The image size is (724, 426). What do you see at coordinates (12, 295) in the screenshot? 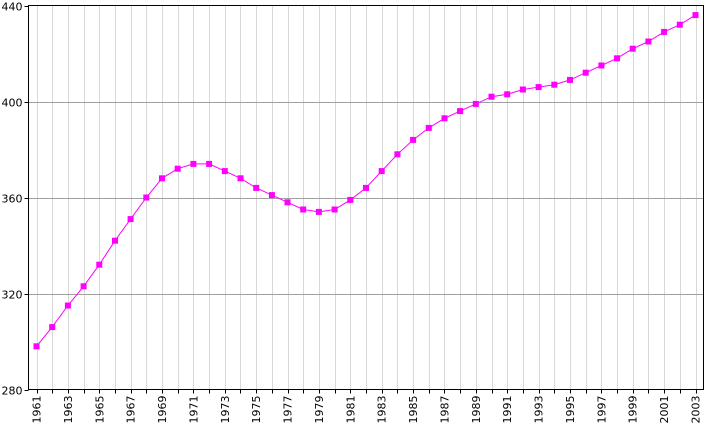
I see `y-tick-label: 320` at bounding box center [12, 295].